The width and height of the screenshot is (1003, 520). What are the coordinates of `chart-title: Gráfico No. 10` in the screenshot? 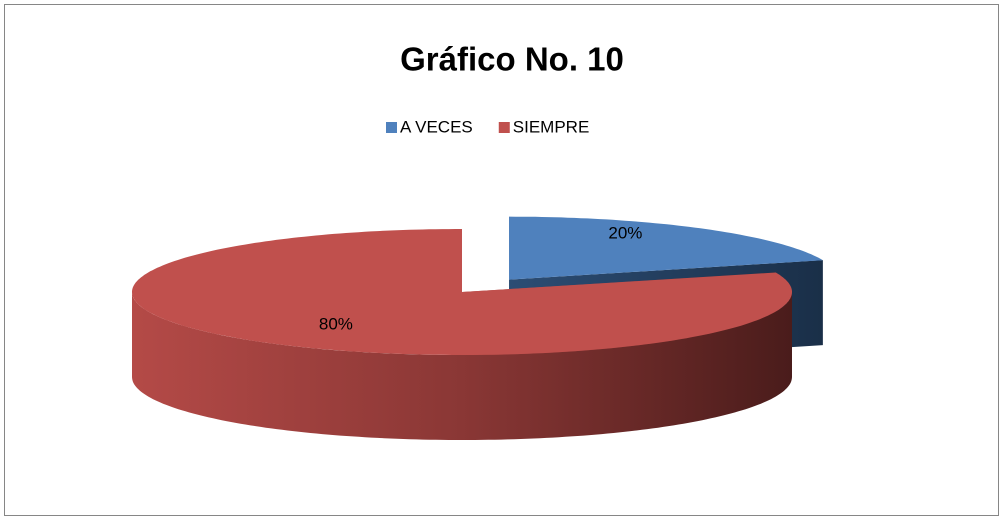 It's located at (512, 59).